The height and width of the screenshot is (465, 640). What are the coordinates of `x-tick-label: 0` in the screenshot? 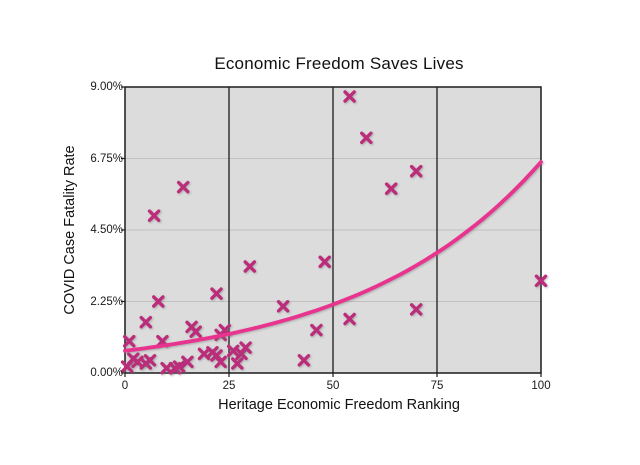 It's located at (125, 386).